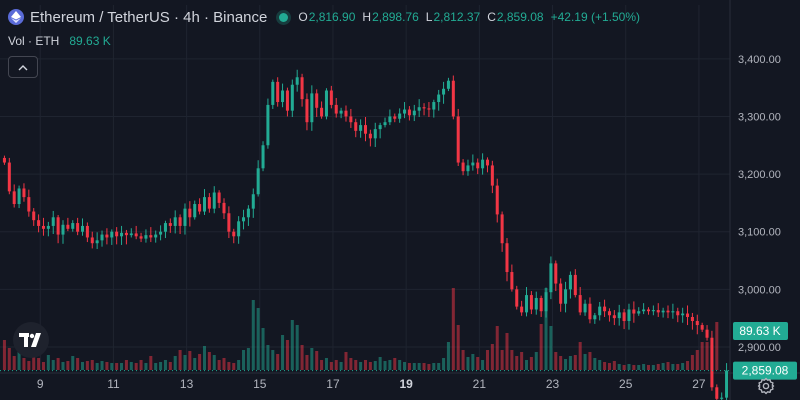 The height and width of the screenshot is (400, 800). Describe the element at coordinates (149, 17) in the screenshot. I see `symbol-title: Ethereum / TetherUS · 4h · Binance` at that location.